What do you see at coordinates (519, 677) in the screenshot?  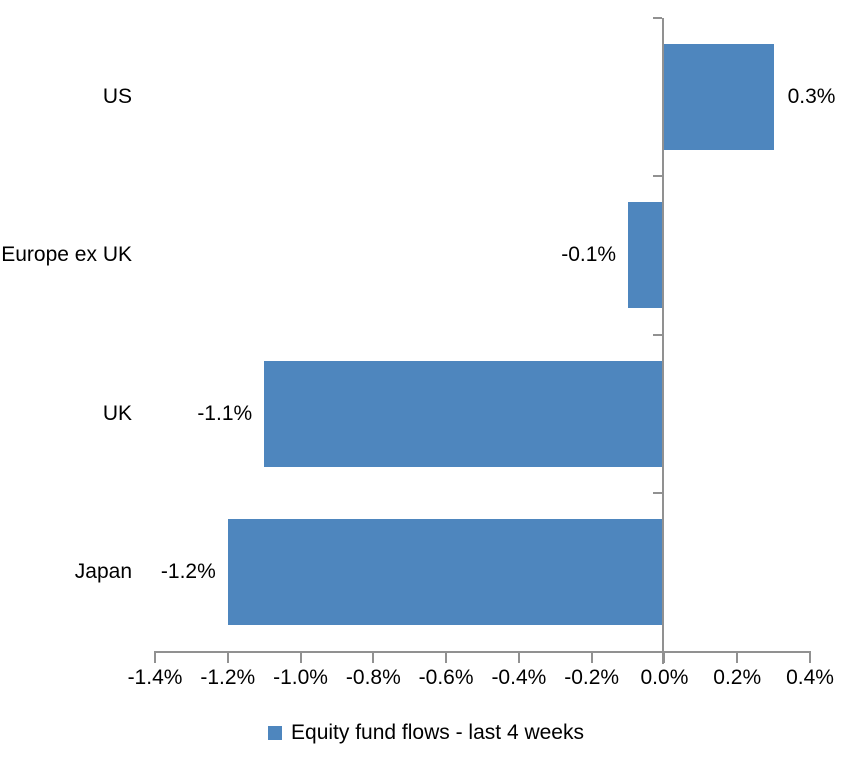 I see `x-axis-tick-label: -0.4%` at bounding box center [519, 677].